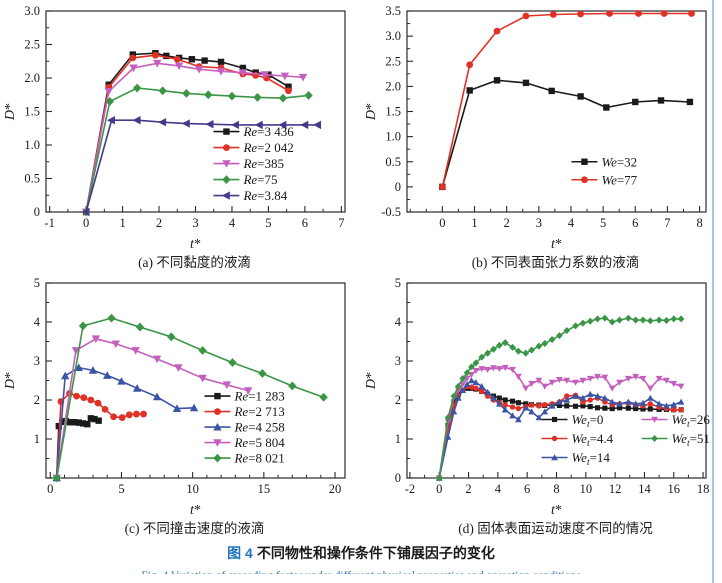  Describe the element at coordinates (375, 553) in the screenshot. I see `figure-caption-title: 不同物性和操作条件下铺展因子的变化` at that location.